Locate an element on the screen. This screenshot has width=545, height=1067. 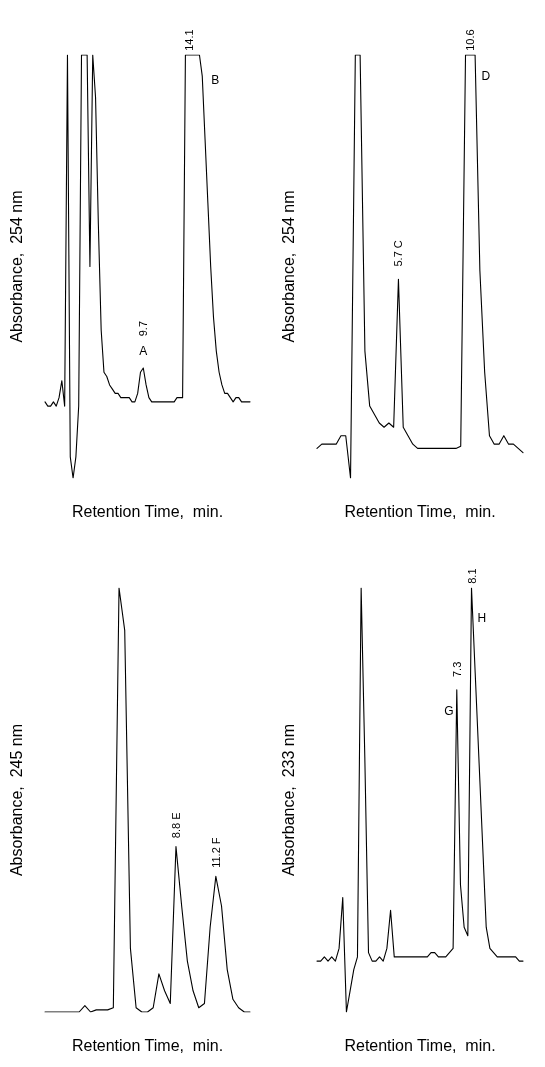
annotation: 5.7 C is located at coordinates (398, 253).